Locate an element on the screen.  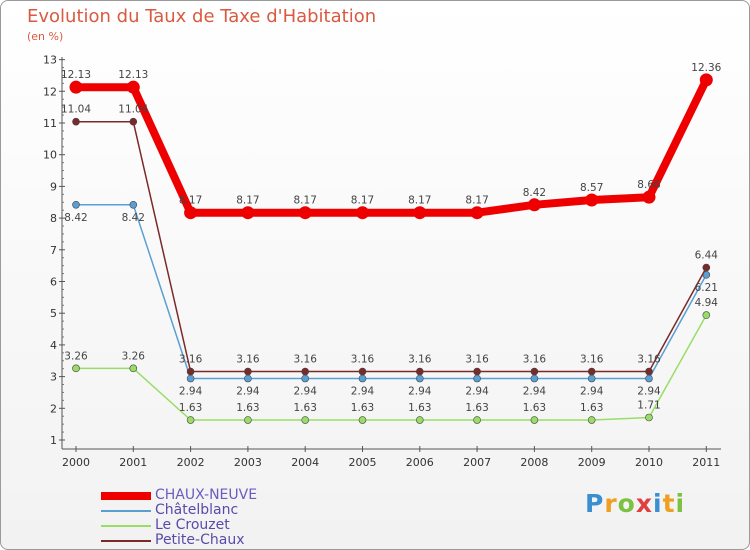
data-label: 4.94 is located at coordinates (707, 303).